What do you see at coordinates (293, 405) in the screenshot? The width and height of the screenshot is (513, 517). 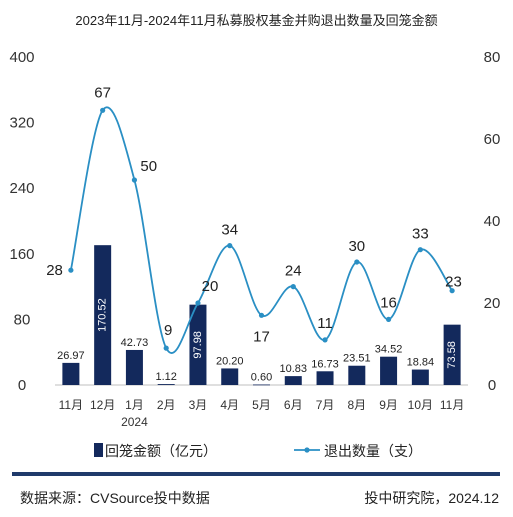 I see `category-label: 6月` at bounding box center [293, 405].